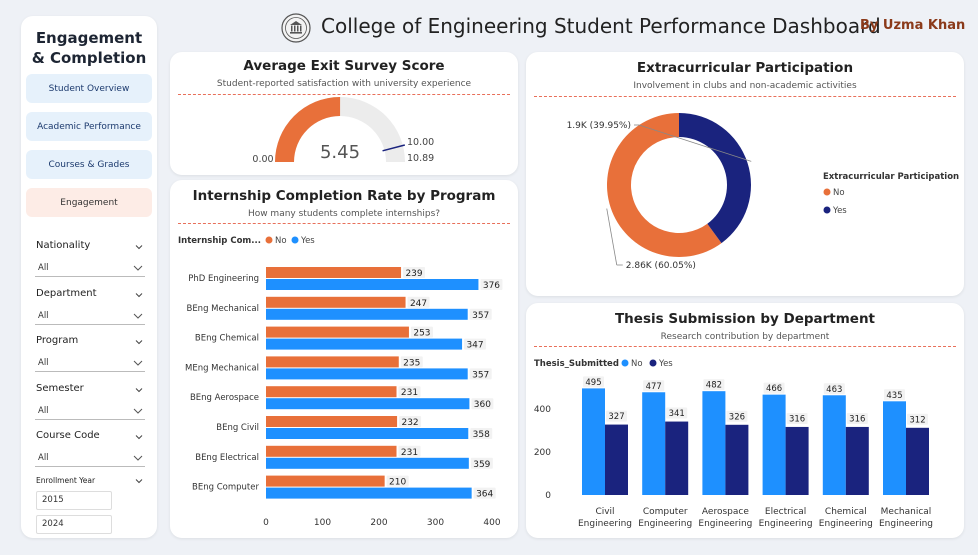 Image resolution: width=978 pixels, height=555 pixels. I want to click on nav-engagement: Engagement, so click(89, 202).